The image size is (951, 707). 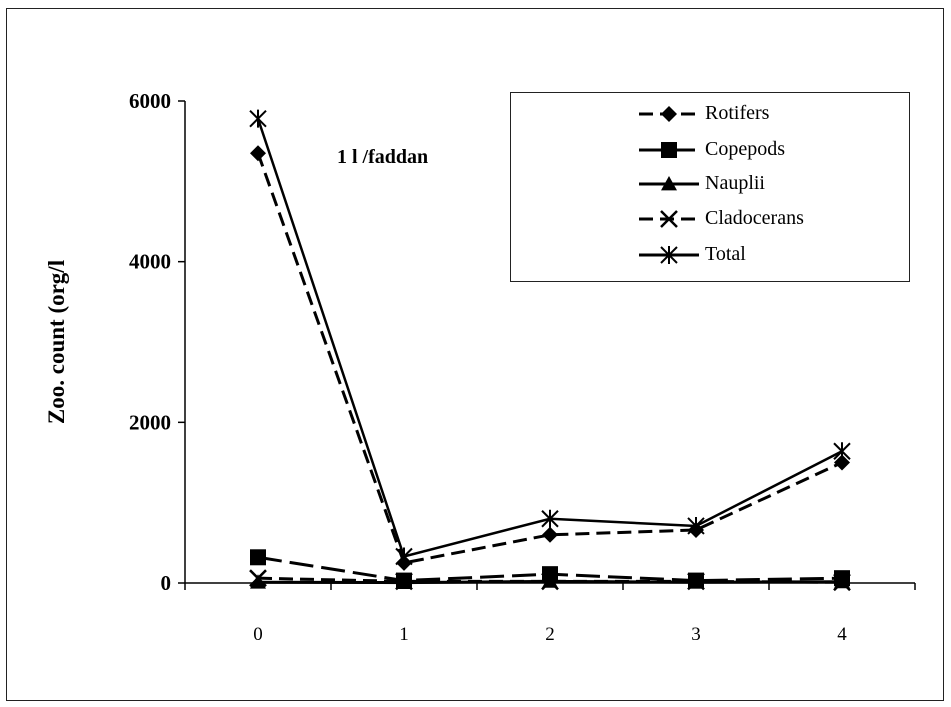 What do you see at coordinates (166, 583) in the screenshot?
I see `y-tick-label: 0` at bounding box center [166, 583].